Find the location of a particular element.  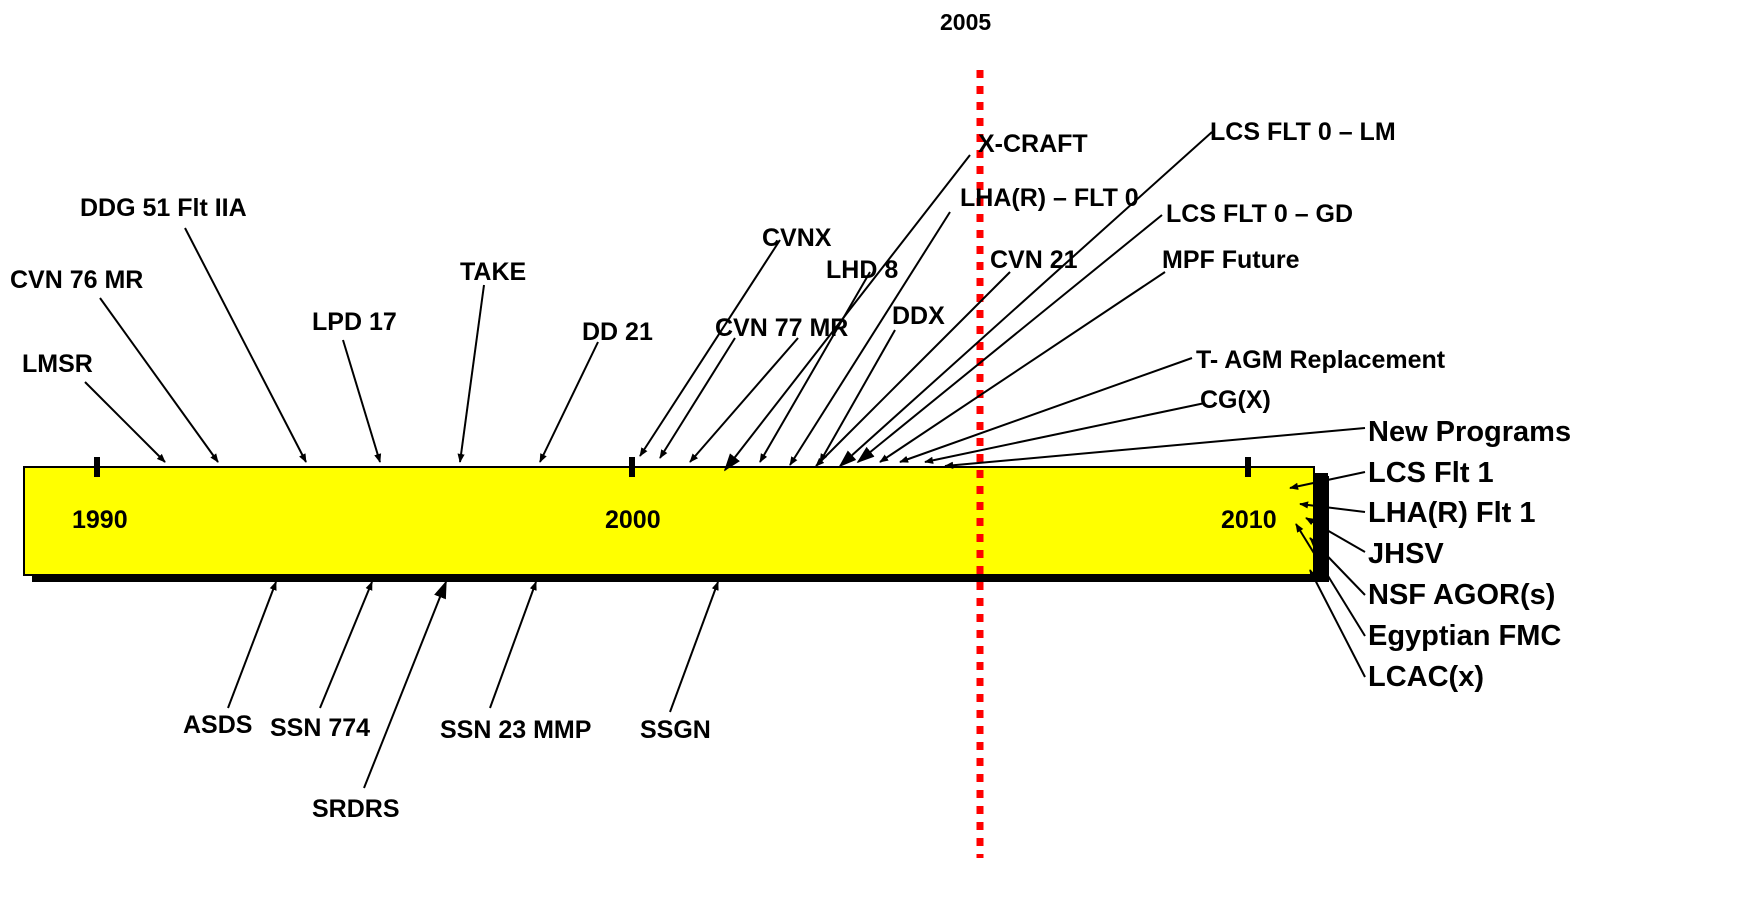

arrow-lcsgd is located at coordinates (1009, 339).